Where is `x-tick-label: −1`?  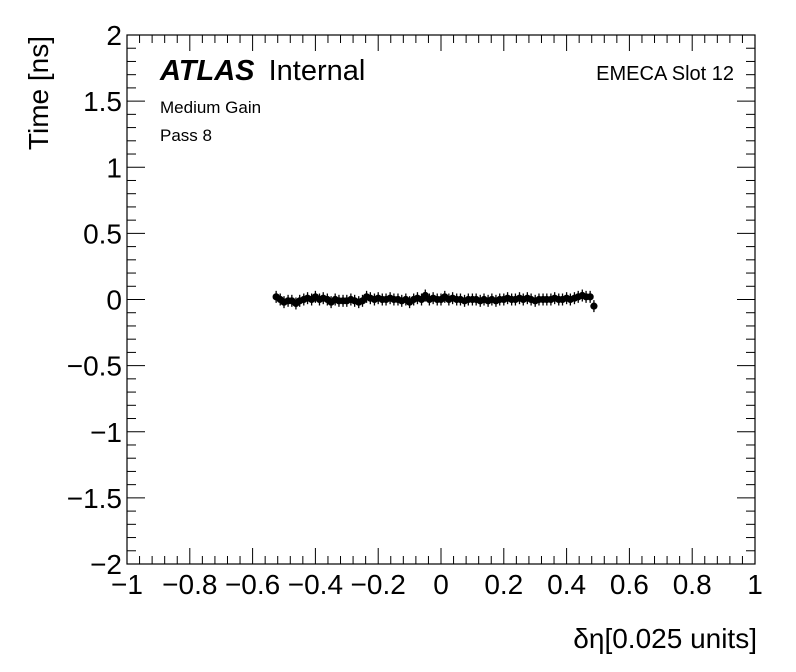
x-tick-label: −1 is located at coordinates (127, 584).